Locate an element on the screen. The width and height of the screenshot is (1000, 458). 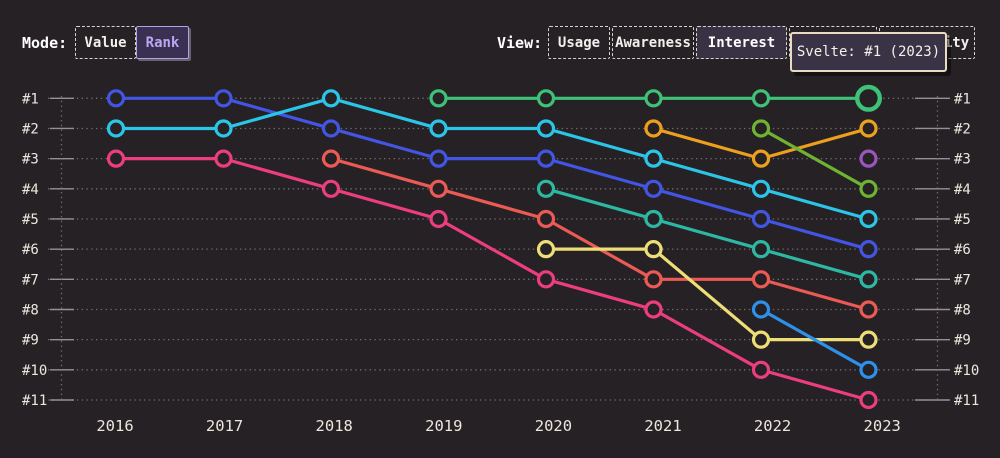
rank-axis-label-left: #6 is located at coordinates (30, 250).